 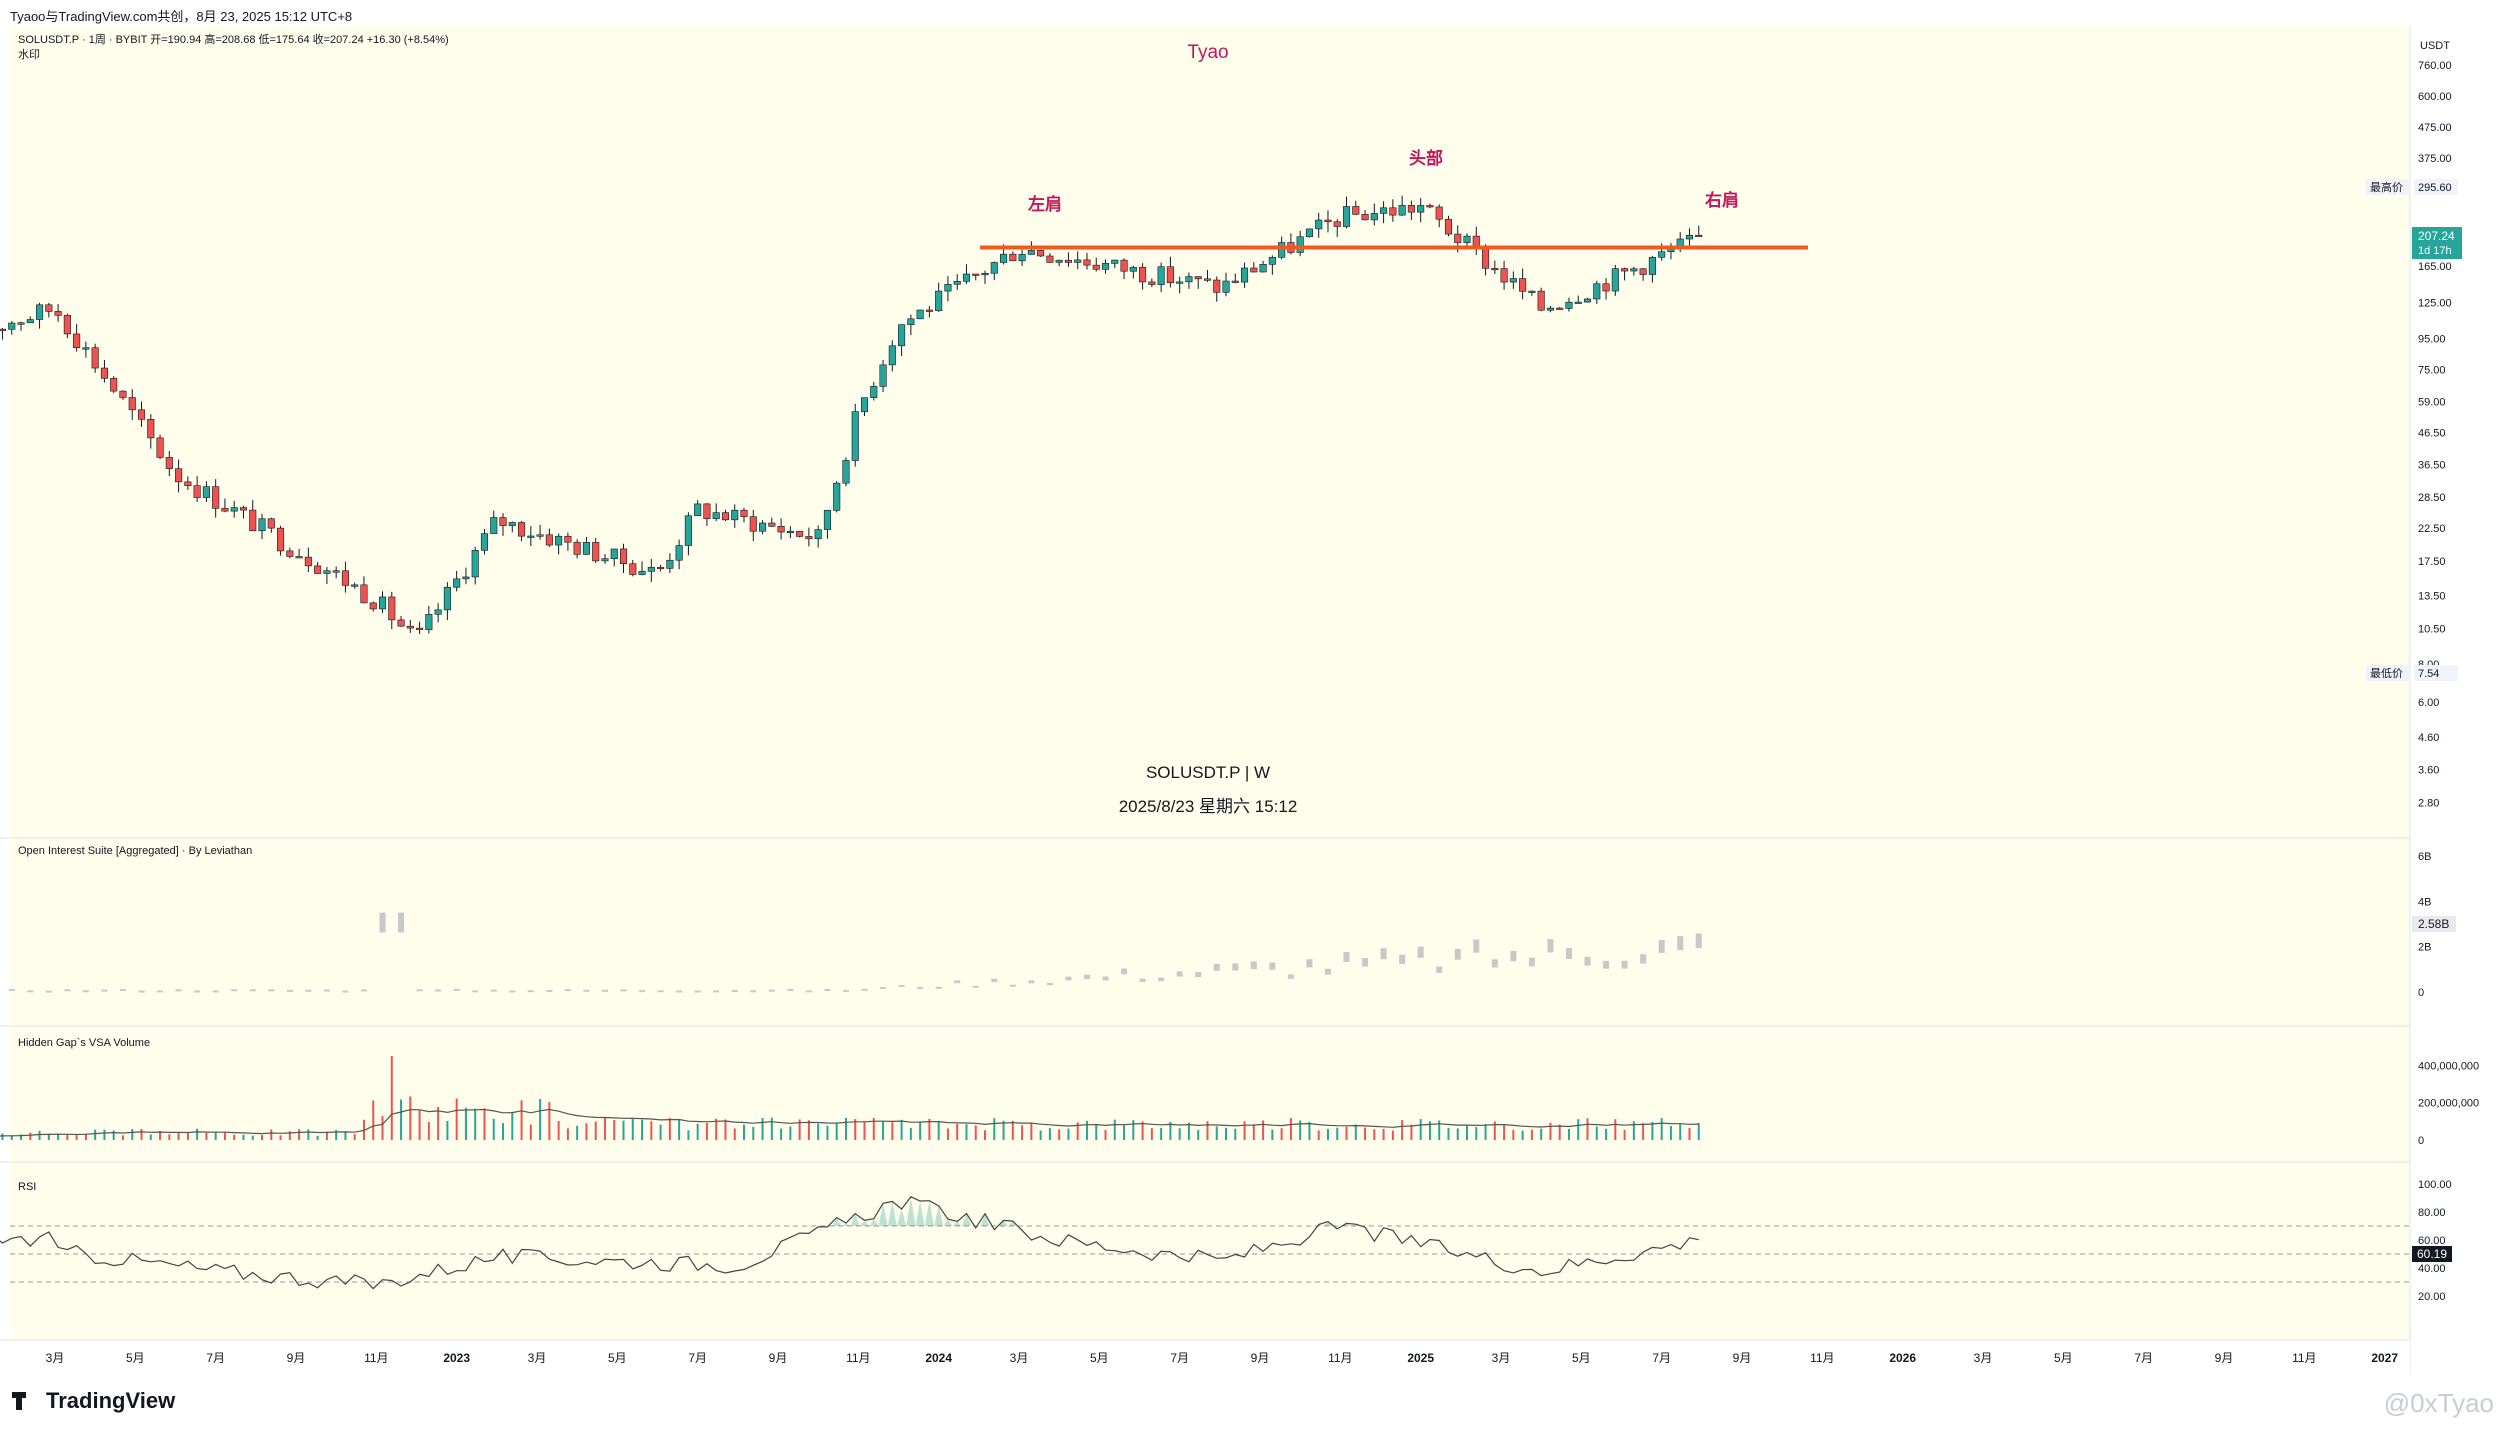 What do you see at coordinates (111, 1400) in the screenshot?
I see `tradingview-logo-text: TradingView` at bounding box center [111, 1400].